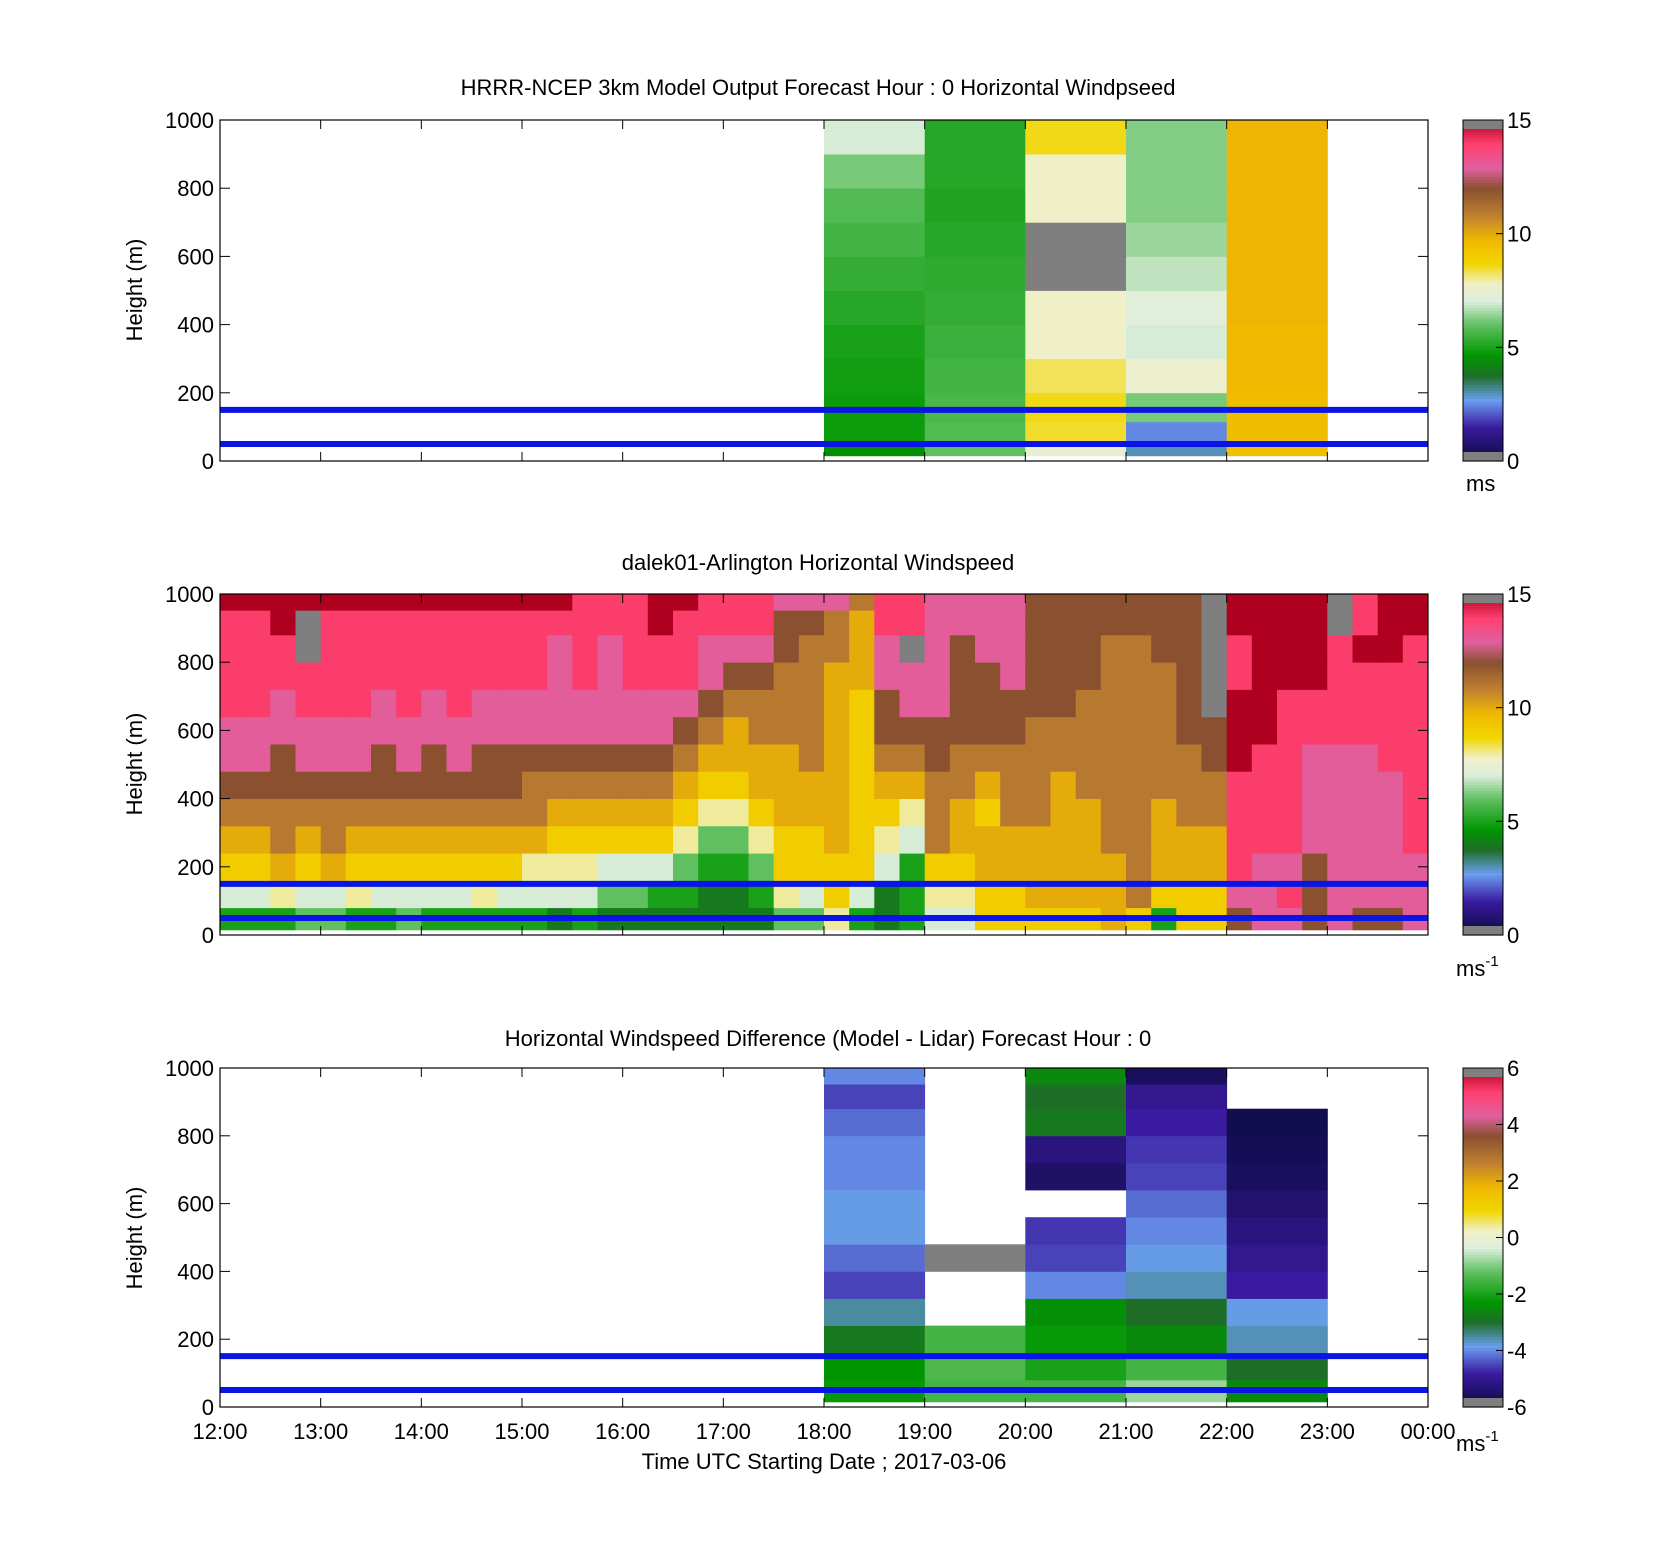 Image resolution: width=1680 pixels, height=1561 pixels. Describe the element at coordinates (1513, 1068) in the screenshot. I see `colorbar-tick-label: 6` at that location.